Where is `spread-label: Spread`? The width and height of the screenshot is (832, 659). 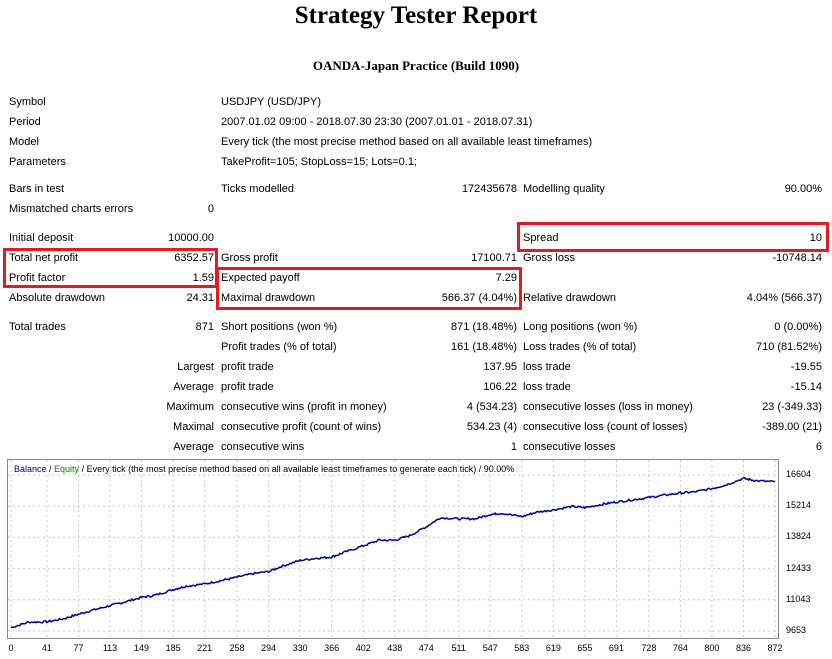
spread-label: Spread is located at coordinates (541, 238).